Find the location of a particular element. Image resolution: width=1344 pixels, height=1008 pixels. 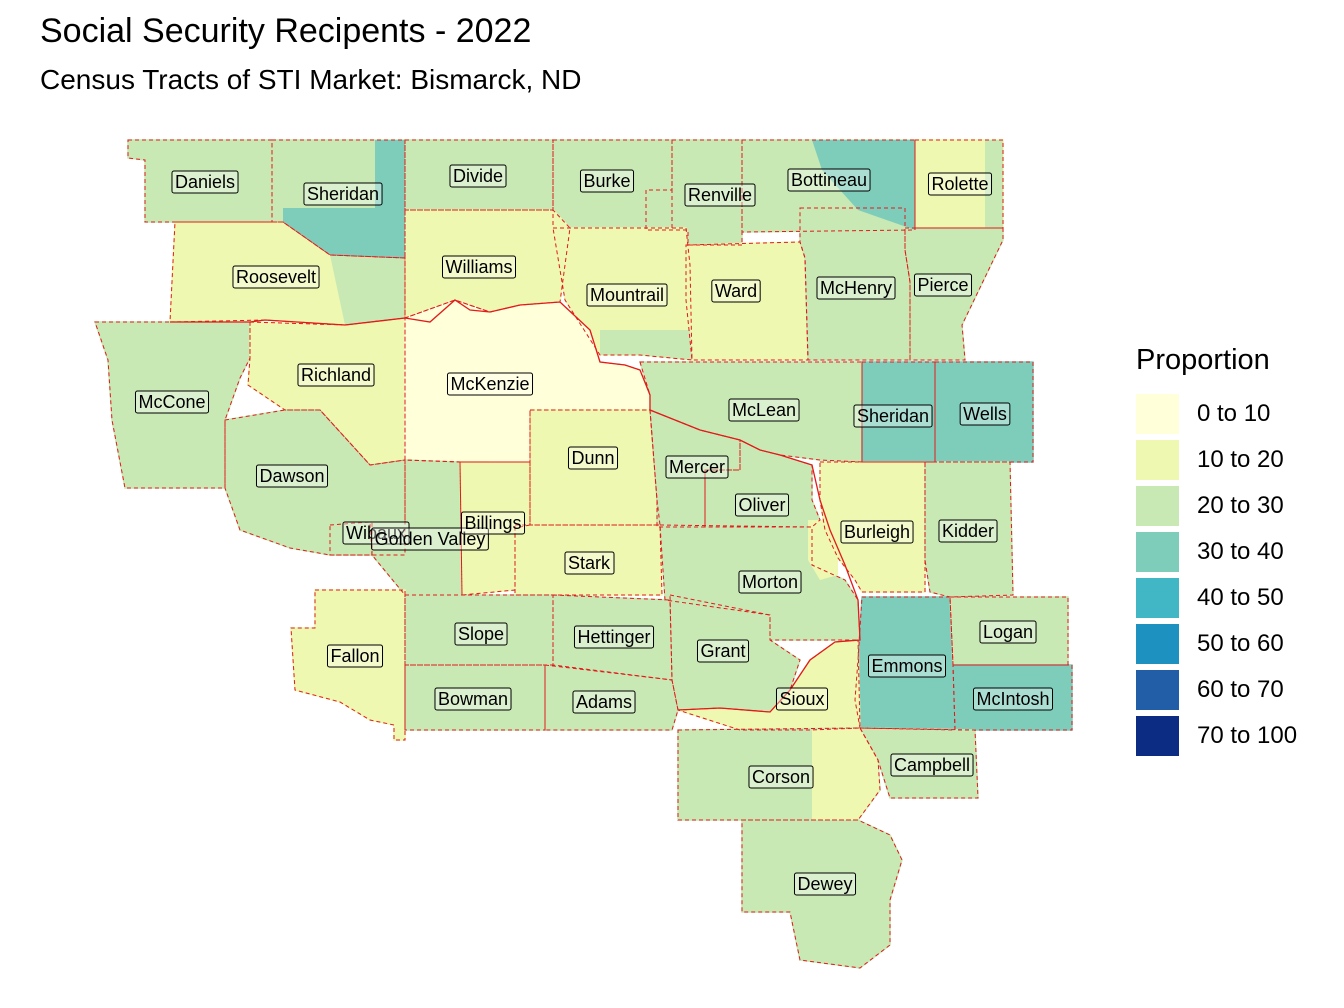

legend-title: Proportion is located at coordinates (1203, 360).